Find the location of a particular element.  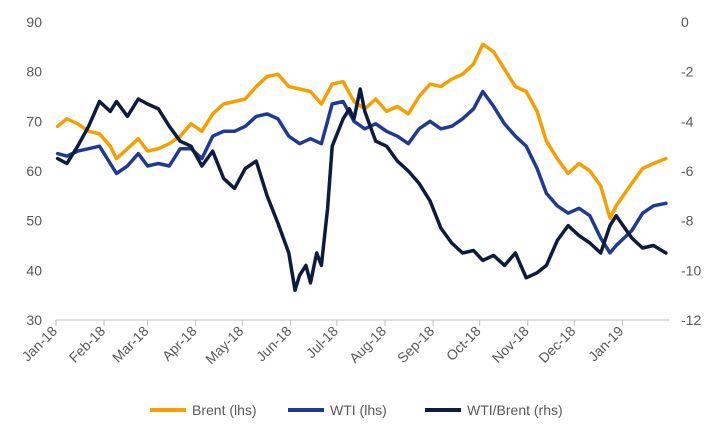

x-tick-label: Aug-18 is located at coordinates (367, 344).